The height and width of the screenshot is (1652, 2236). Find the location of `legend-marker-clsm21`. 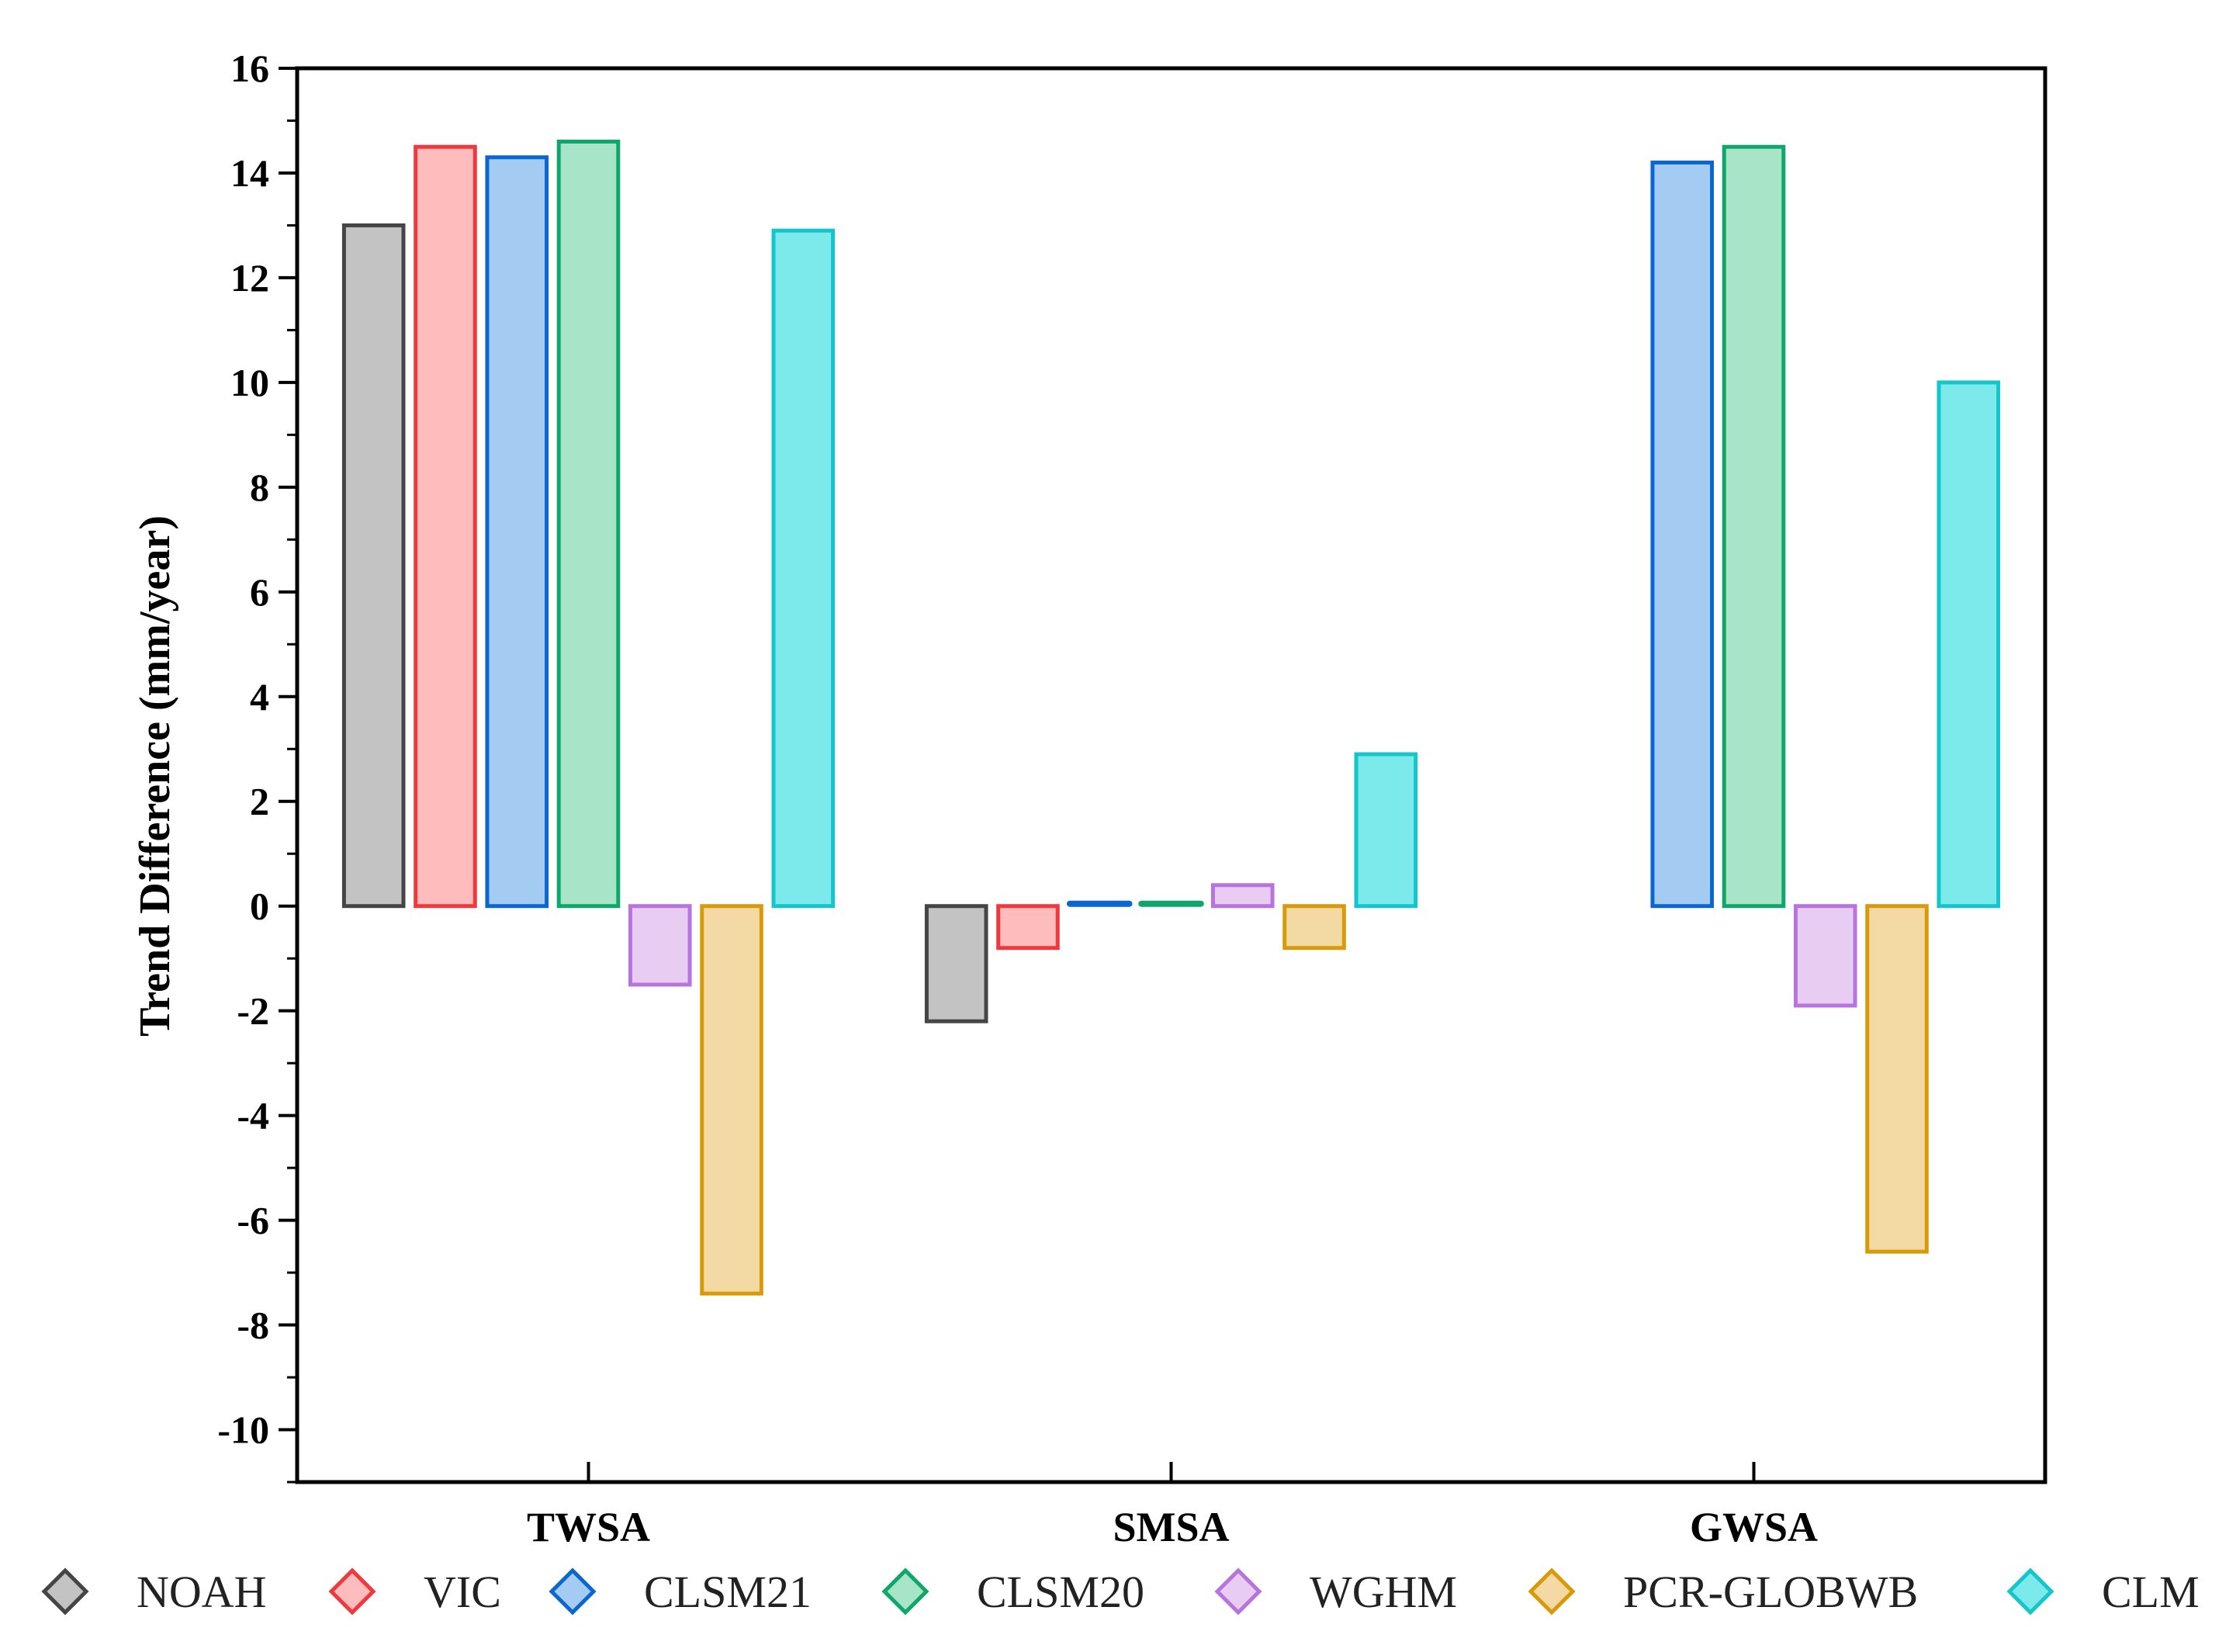

legend-marker-clsm21 is located at coordinates (573, 1591).